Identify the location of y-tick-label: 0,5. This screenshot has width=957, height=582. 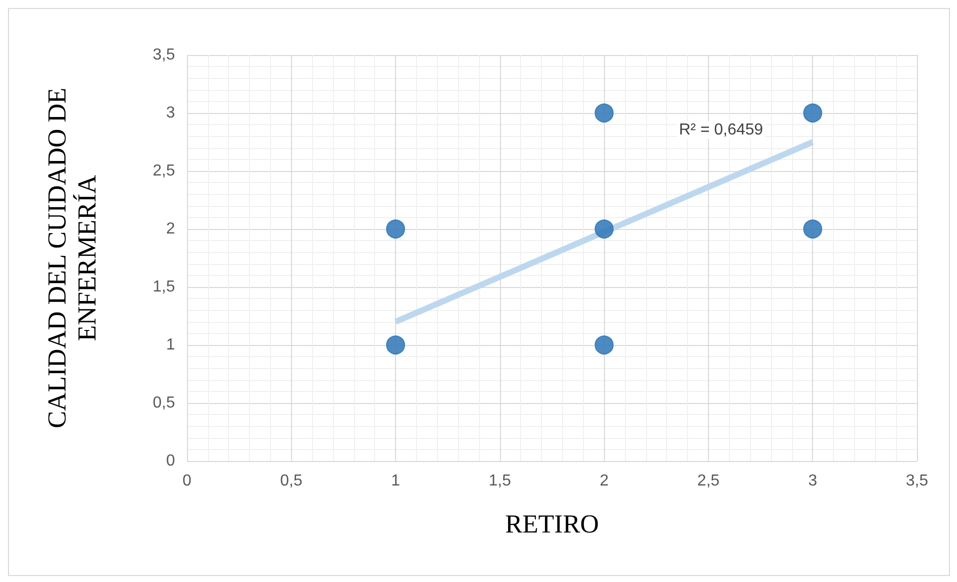
(164, 403).